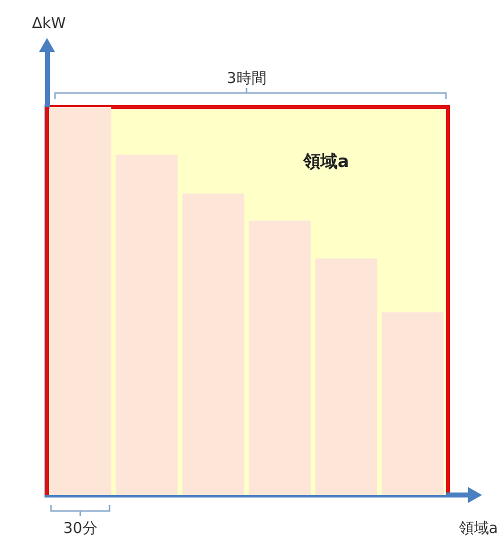 The width and height of the screenshot is (502, 547). What do you see at coordinates (49, 23) in the screenshot?
I see `text: ΔkW` at bounding box center [49, 23].